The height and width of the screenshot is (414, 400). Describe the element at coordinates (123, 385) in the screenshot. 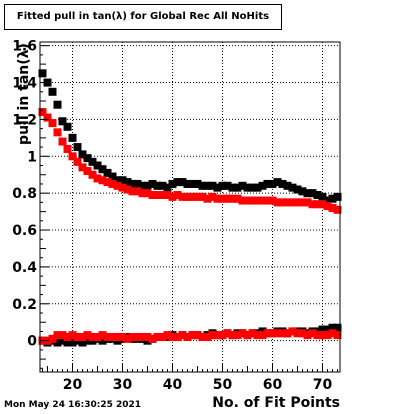

I see `x-tick-label: 30` at that location.